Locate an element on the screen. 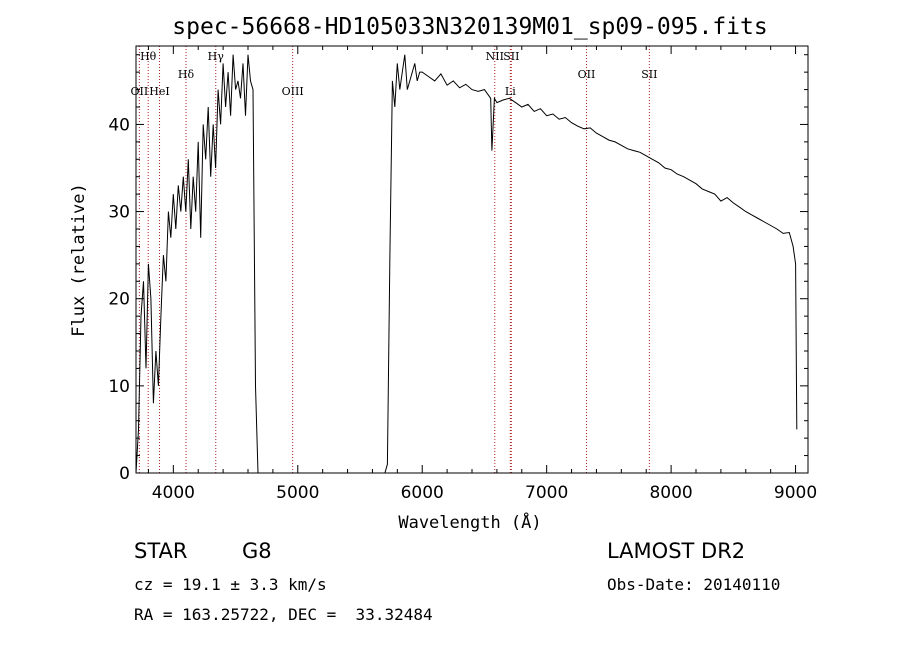 The image size is (900, 649). survey-name: LAMOST DR2 is located at coordinates (676, 551).